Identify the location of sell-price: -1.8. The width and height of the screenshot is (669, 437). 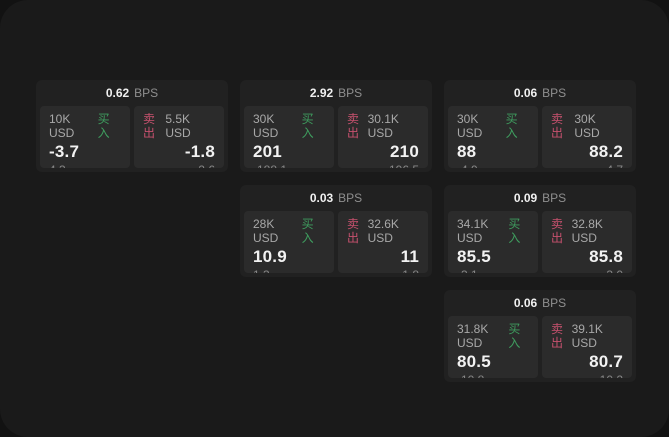
(199, 151).